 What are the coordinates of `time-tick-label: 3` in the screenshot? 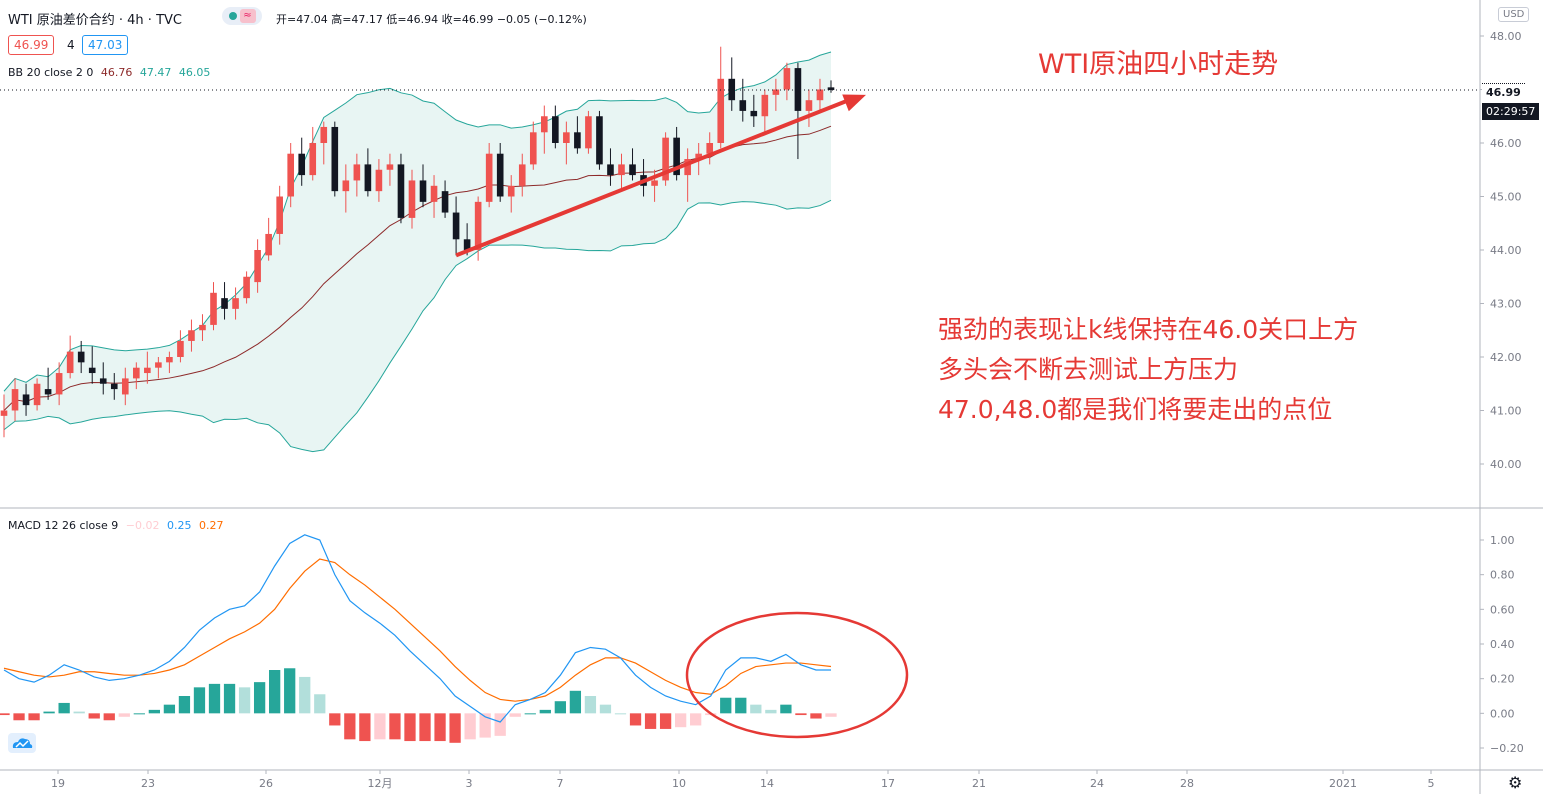 It's located at (469, 783).